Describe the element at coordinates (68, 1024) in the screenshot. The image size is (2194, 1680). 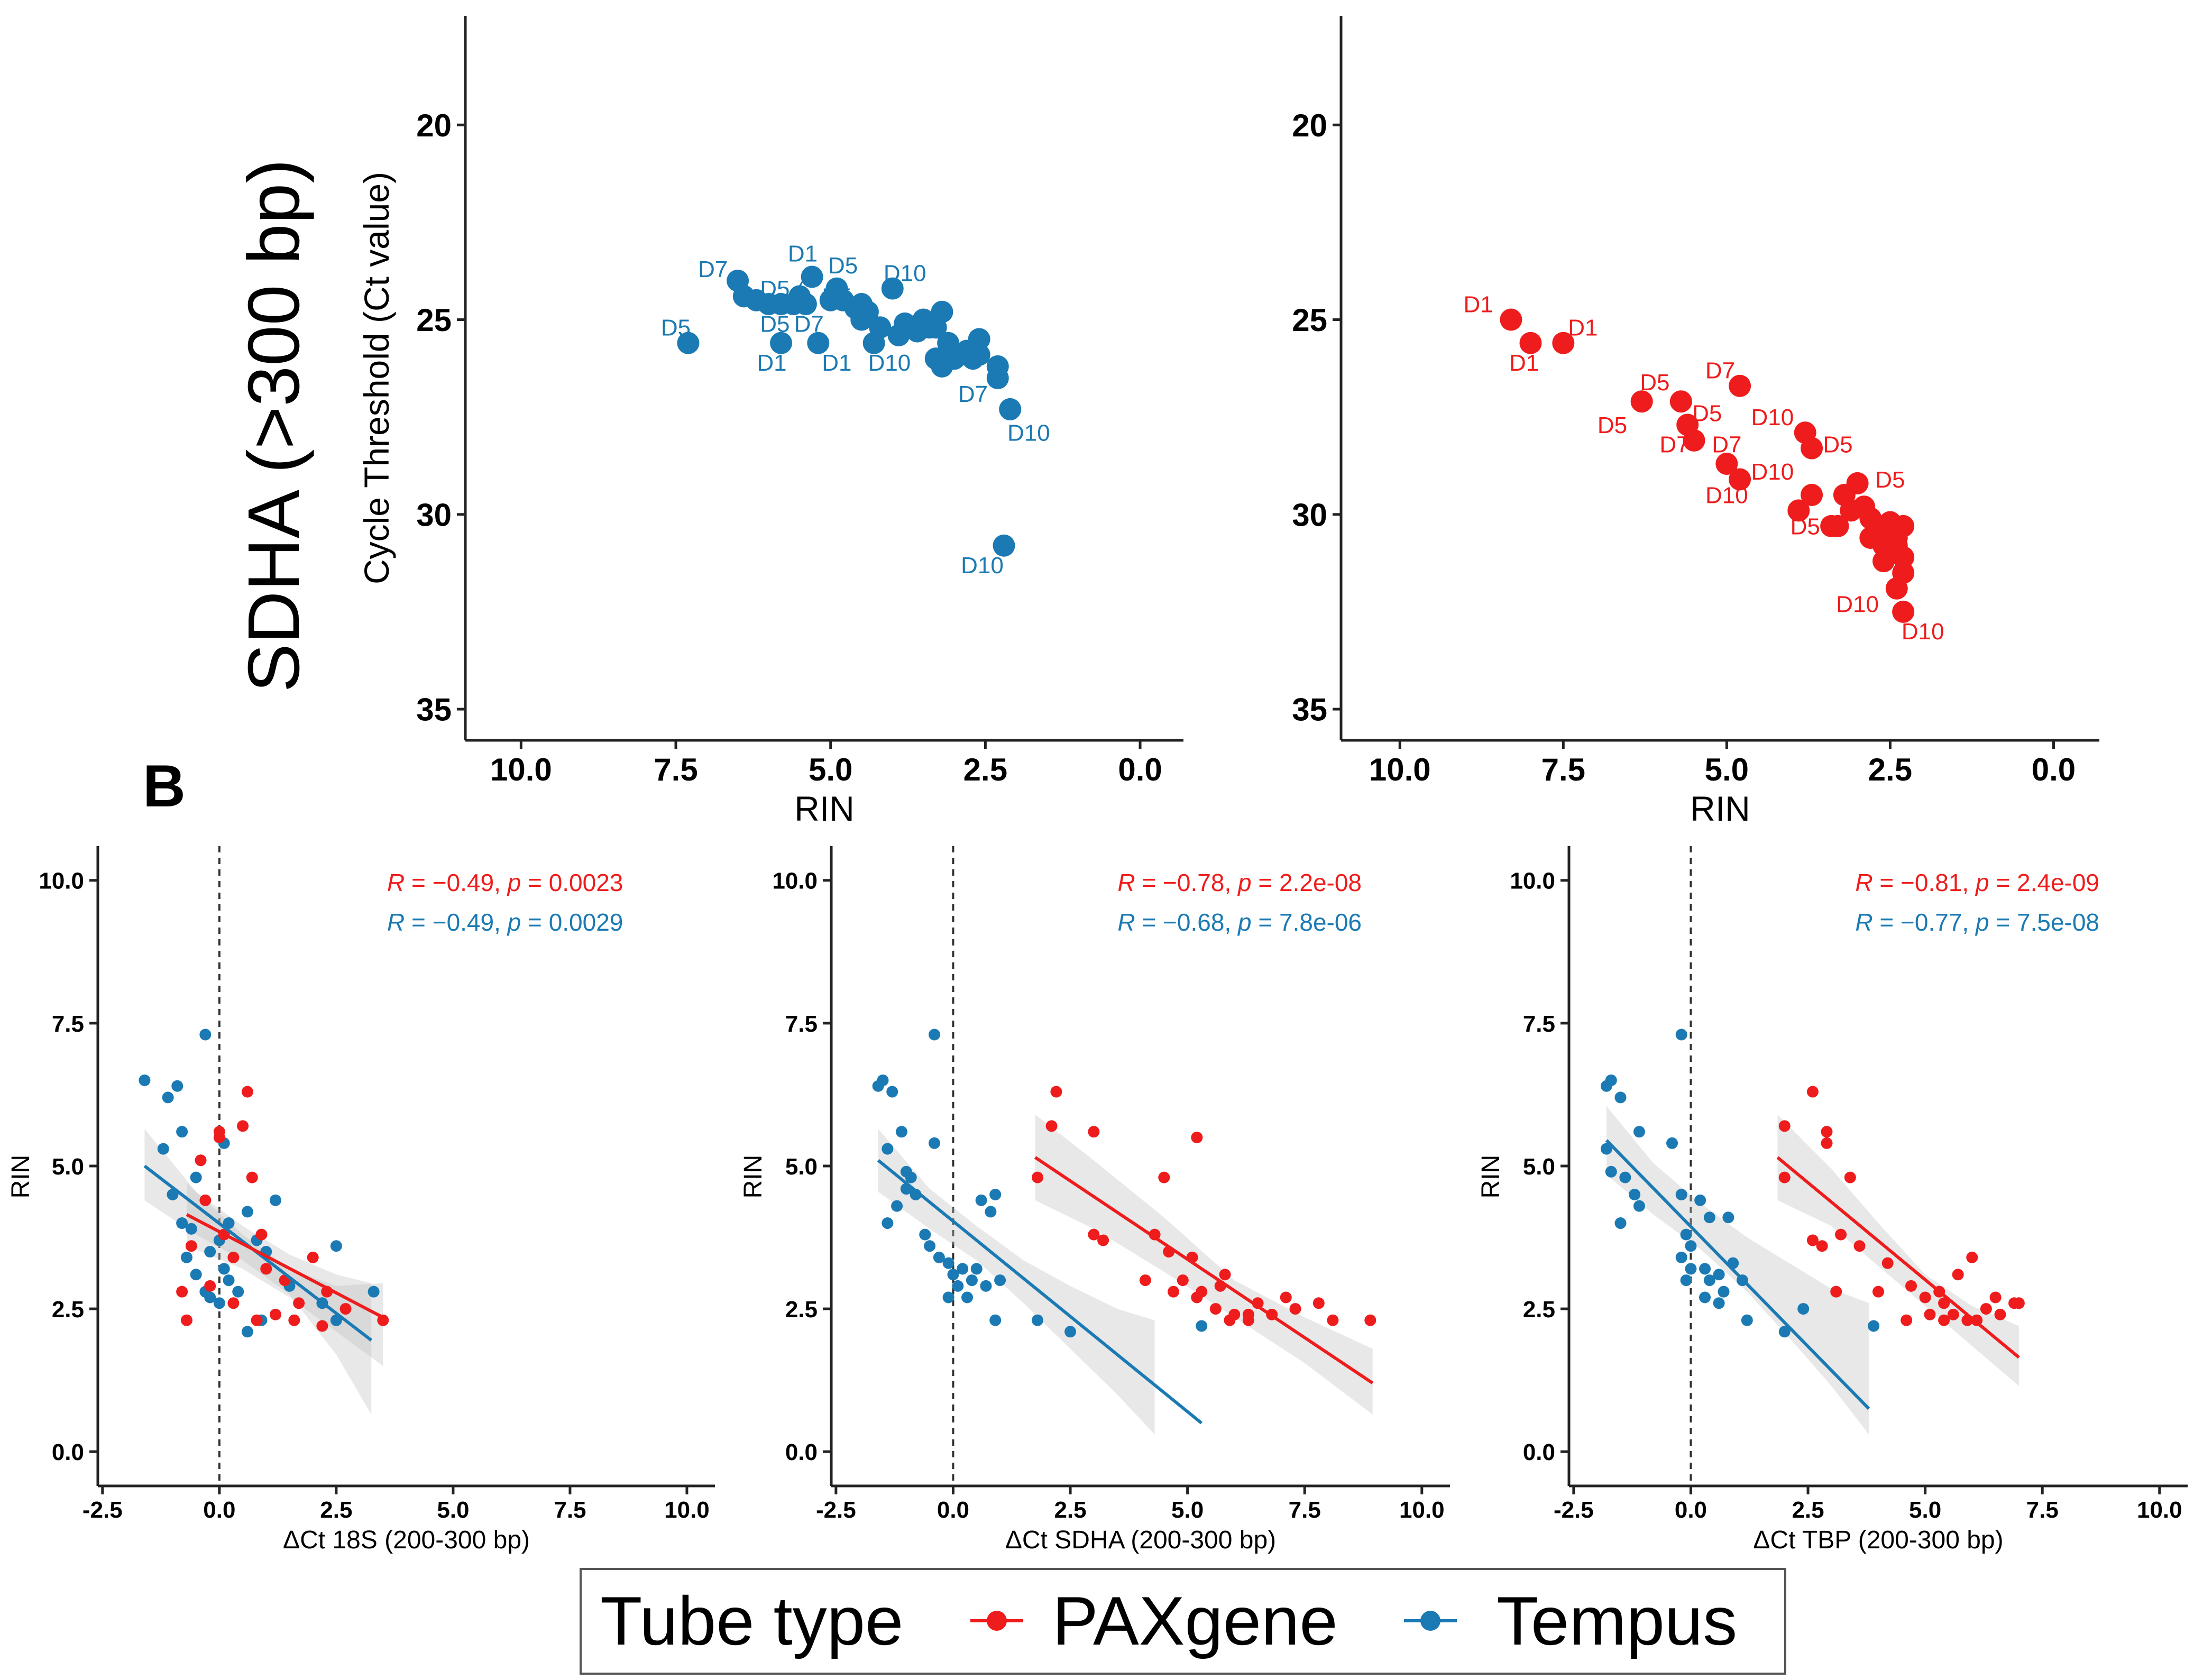
I see `chart-b1-y-tick-label: 7.5` at that location.